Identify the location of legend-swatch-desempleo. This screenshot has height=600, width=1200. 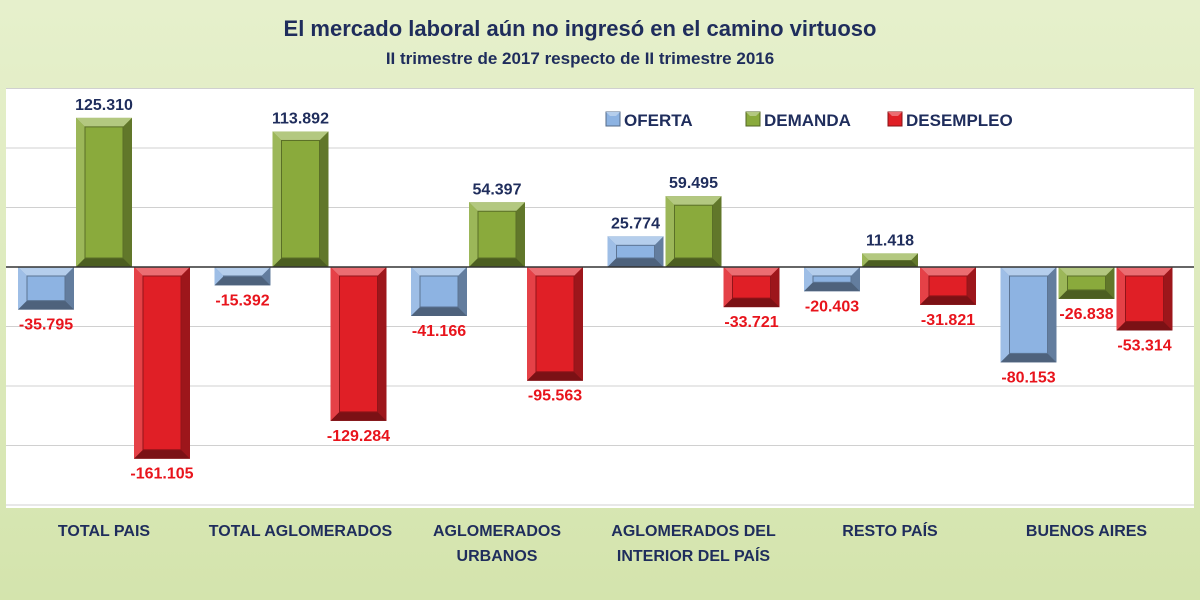
(895, 119).